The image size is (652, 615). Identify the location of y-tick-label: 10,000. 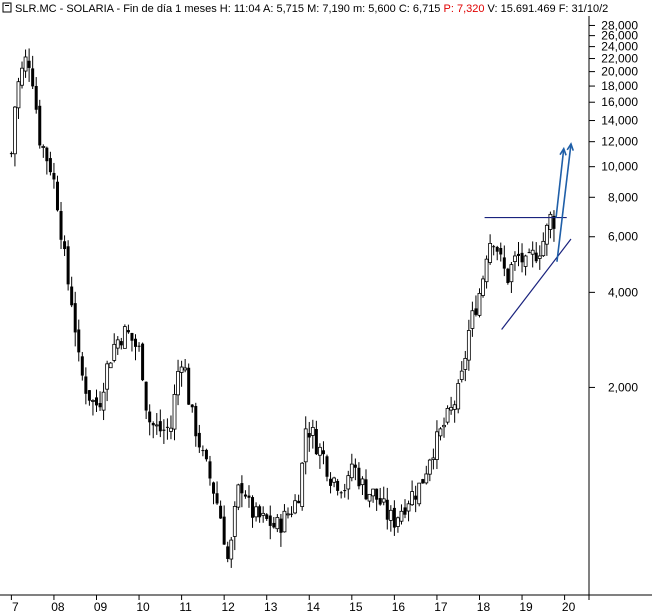
(619, 167).